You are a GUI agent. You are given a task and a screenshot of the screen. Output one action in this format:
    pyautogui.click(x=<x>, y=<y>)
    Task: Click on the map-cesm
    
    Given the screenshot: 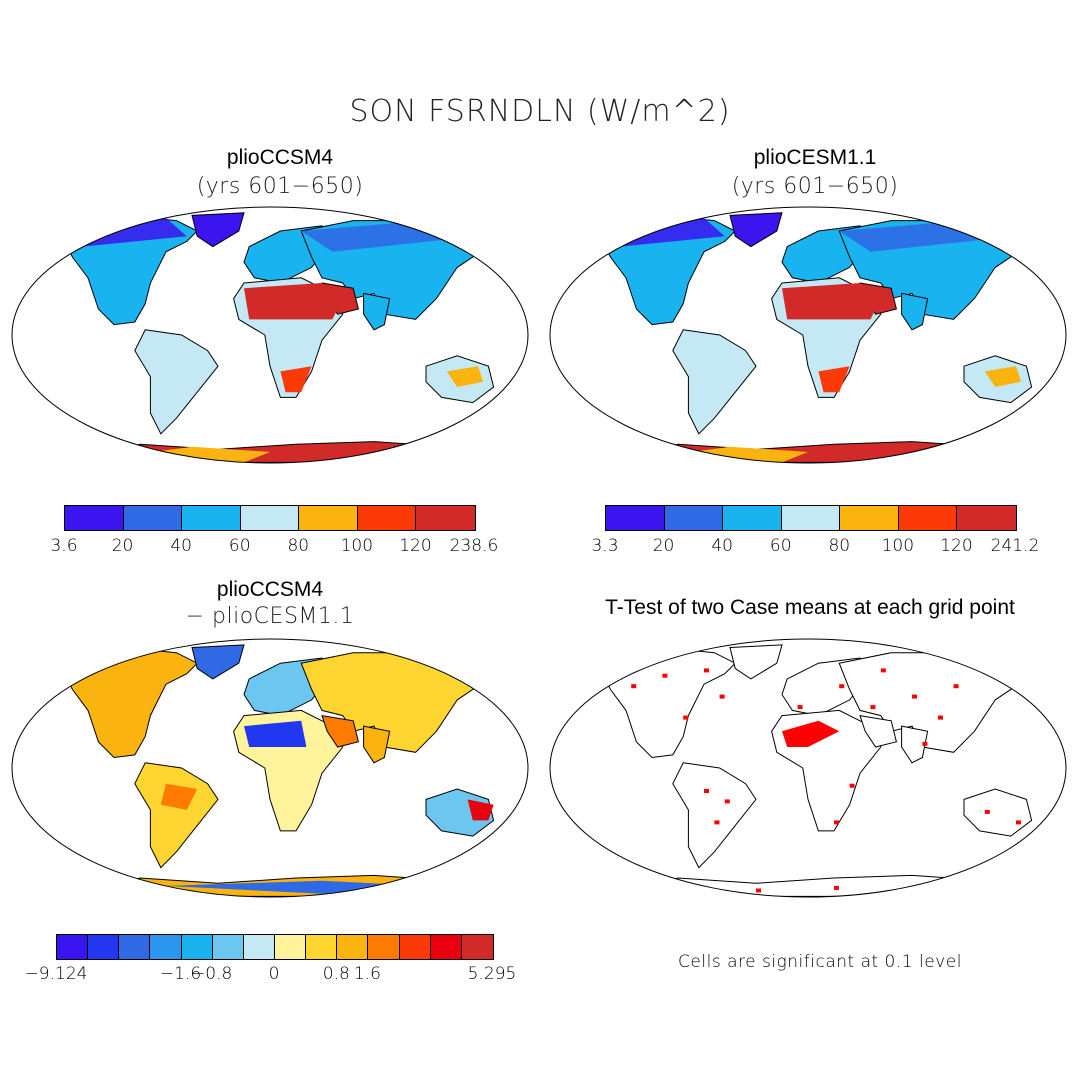 What is the action you would take?
    pyautogui.click(x=808, y=335)
    